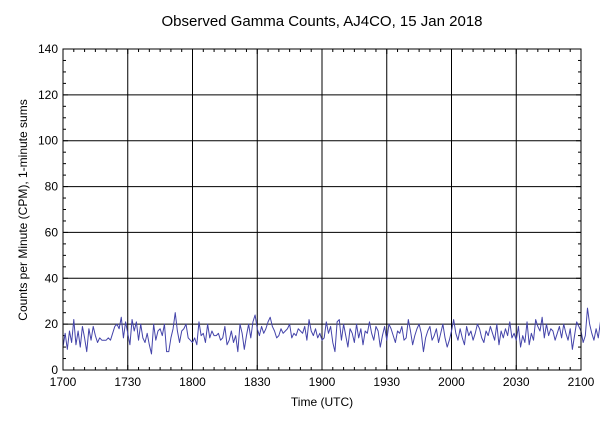 The image size is (600, 428). What do you see at coordinates (257, 382) in the screenshot?
I see `x-tick-label: 1830` at bounding box center [257, 382].